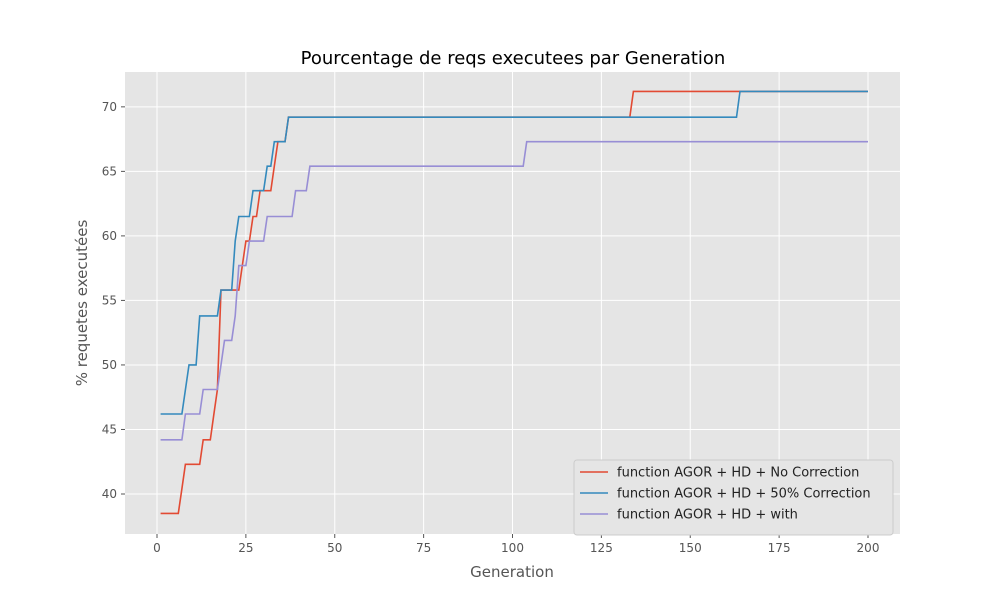 The width and height of the screenshot is (1000, 600). I want to click on x-axis-ticks: 0 25 50 75 100 125 150 175 200, so click(516, 544).